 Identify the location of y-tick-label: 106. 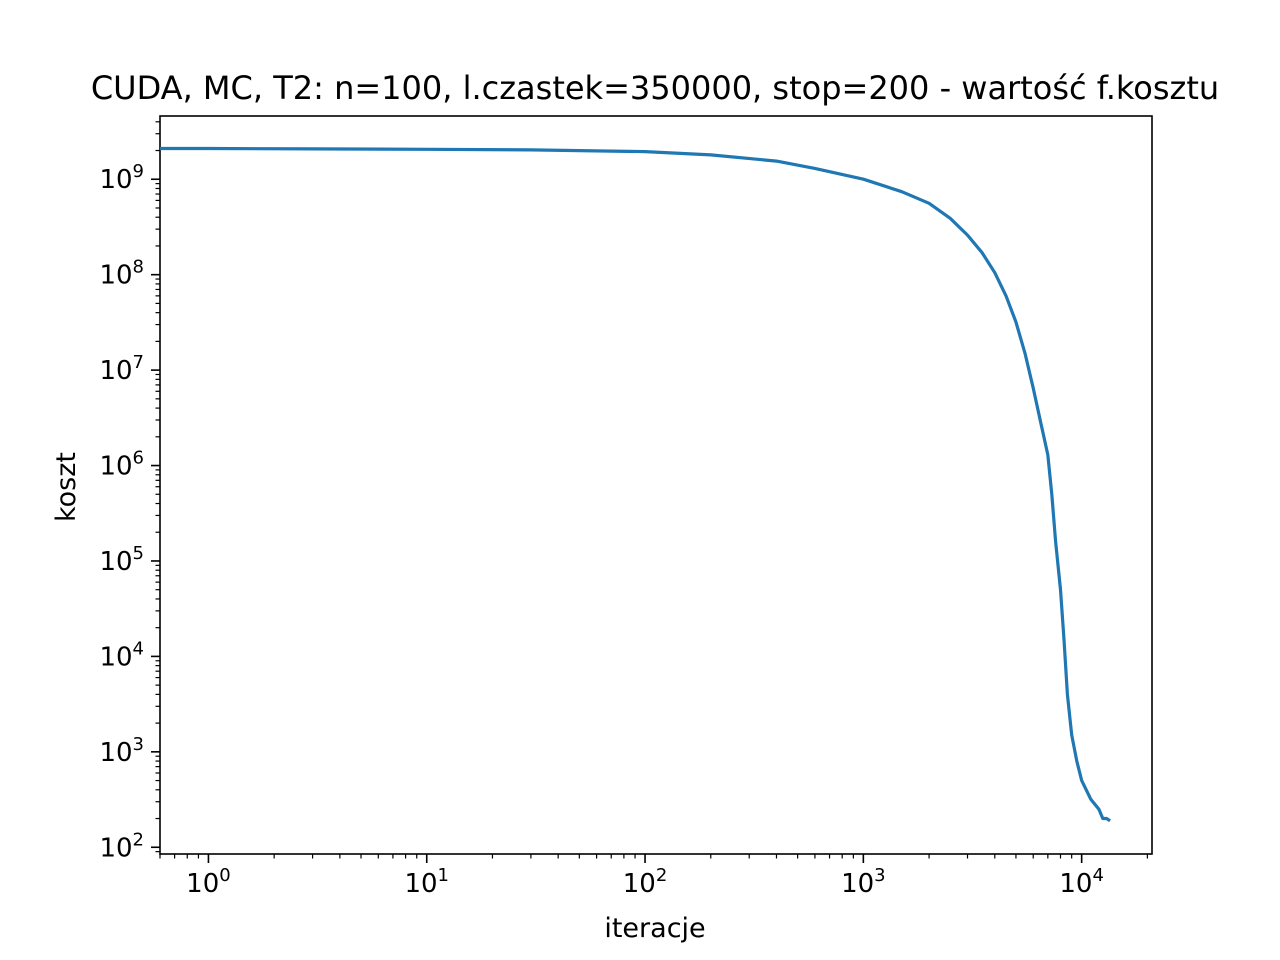
(121, 465).